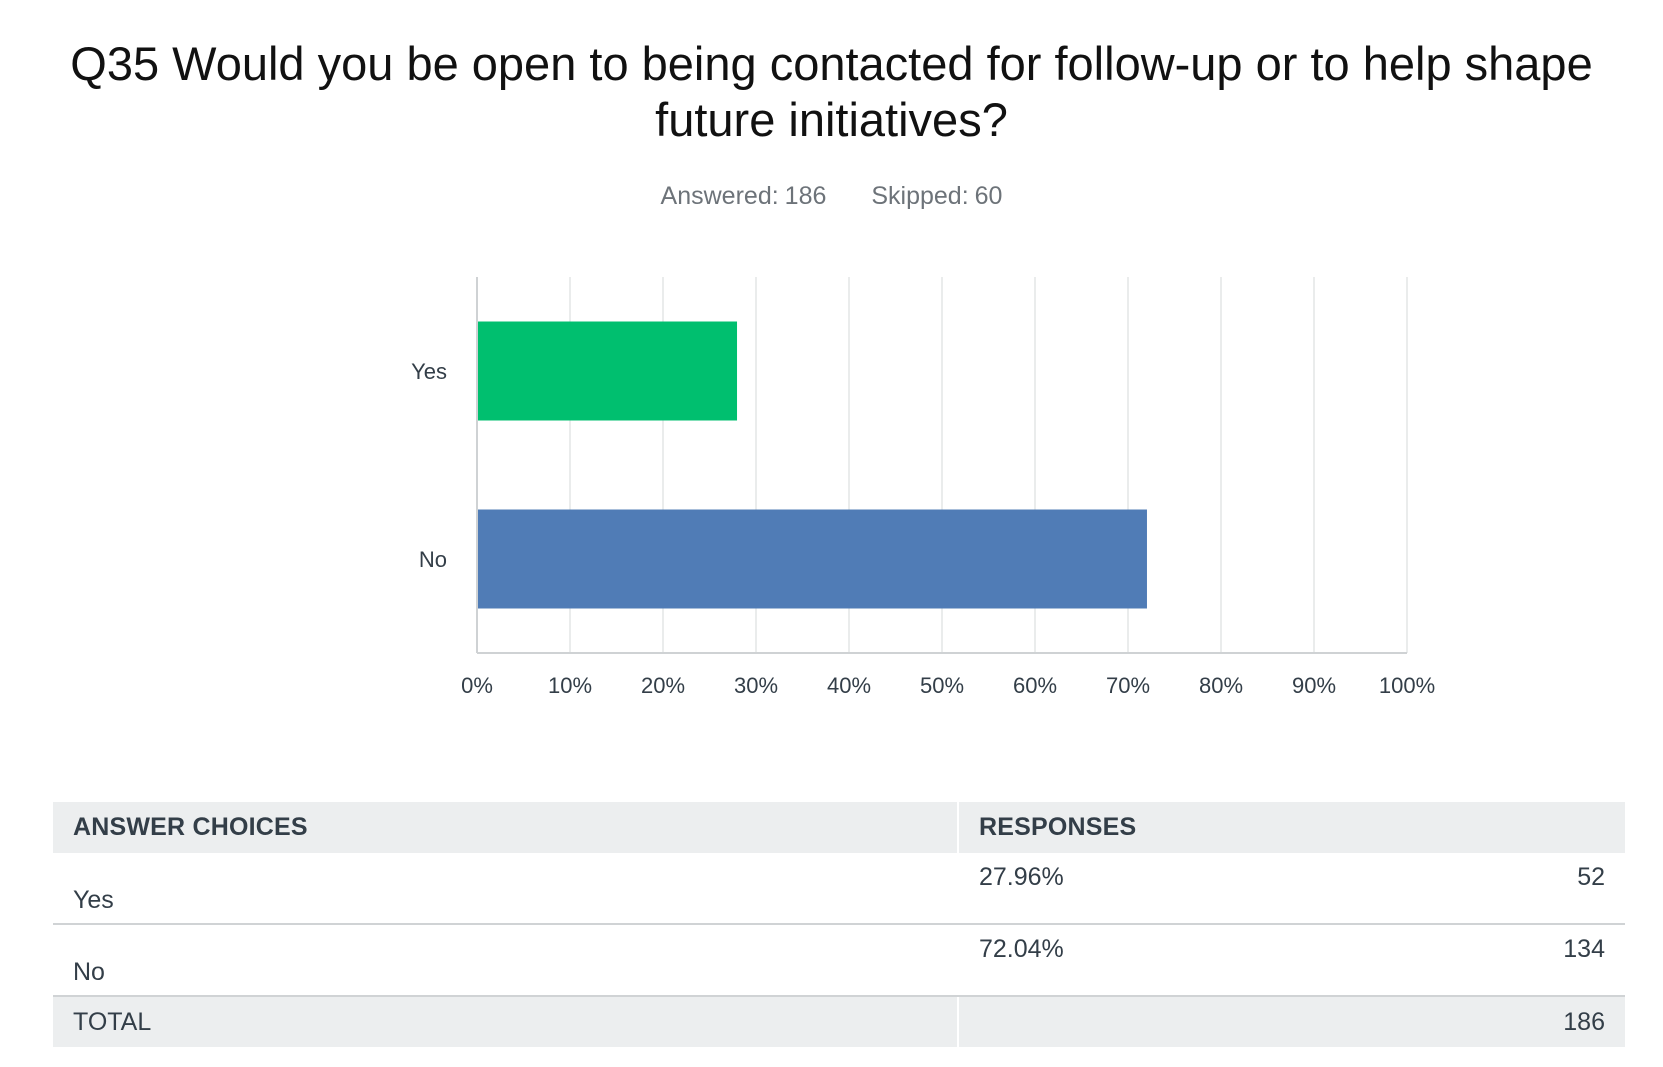  Describe the element at coordinates (1021, 877) in the screenshot. I see `response-percent: 27.96%` at that location.